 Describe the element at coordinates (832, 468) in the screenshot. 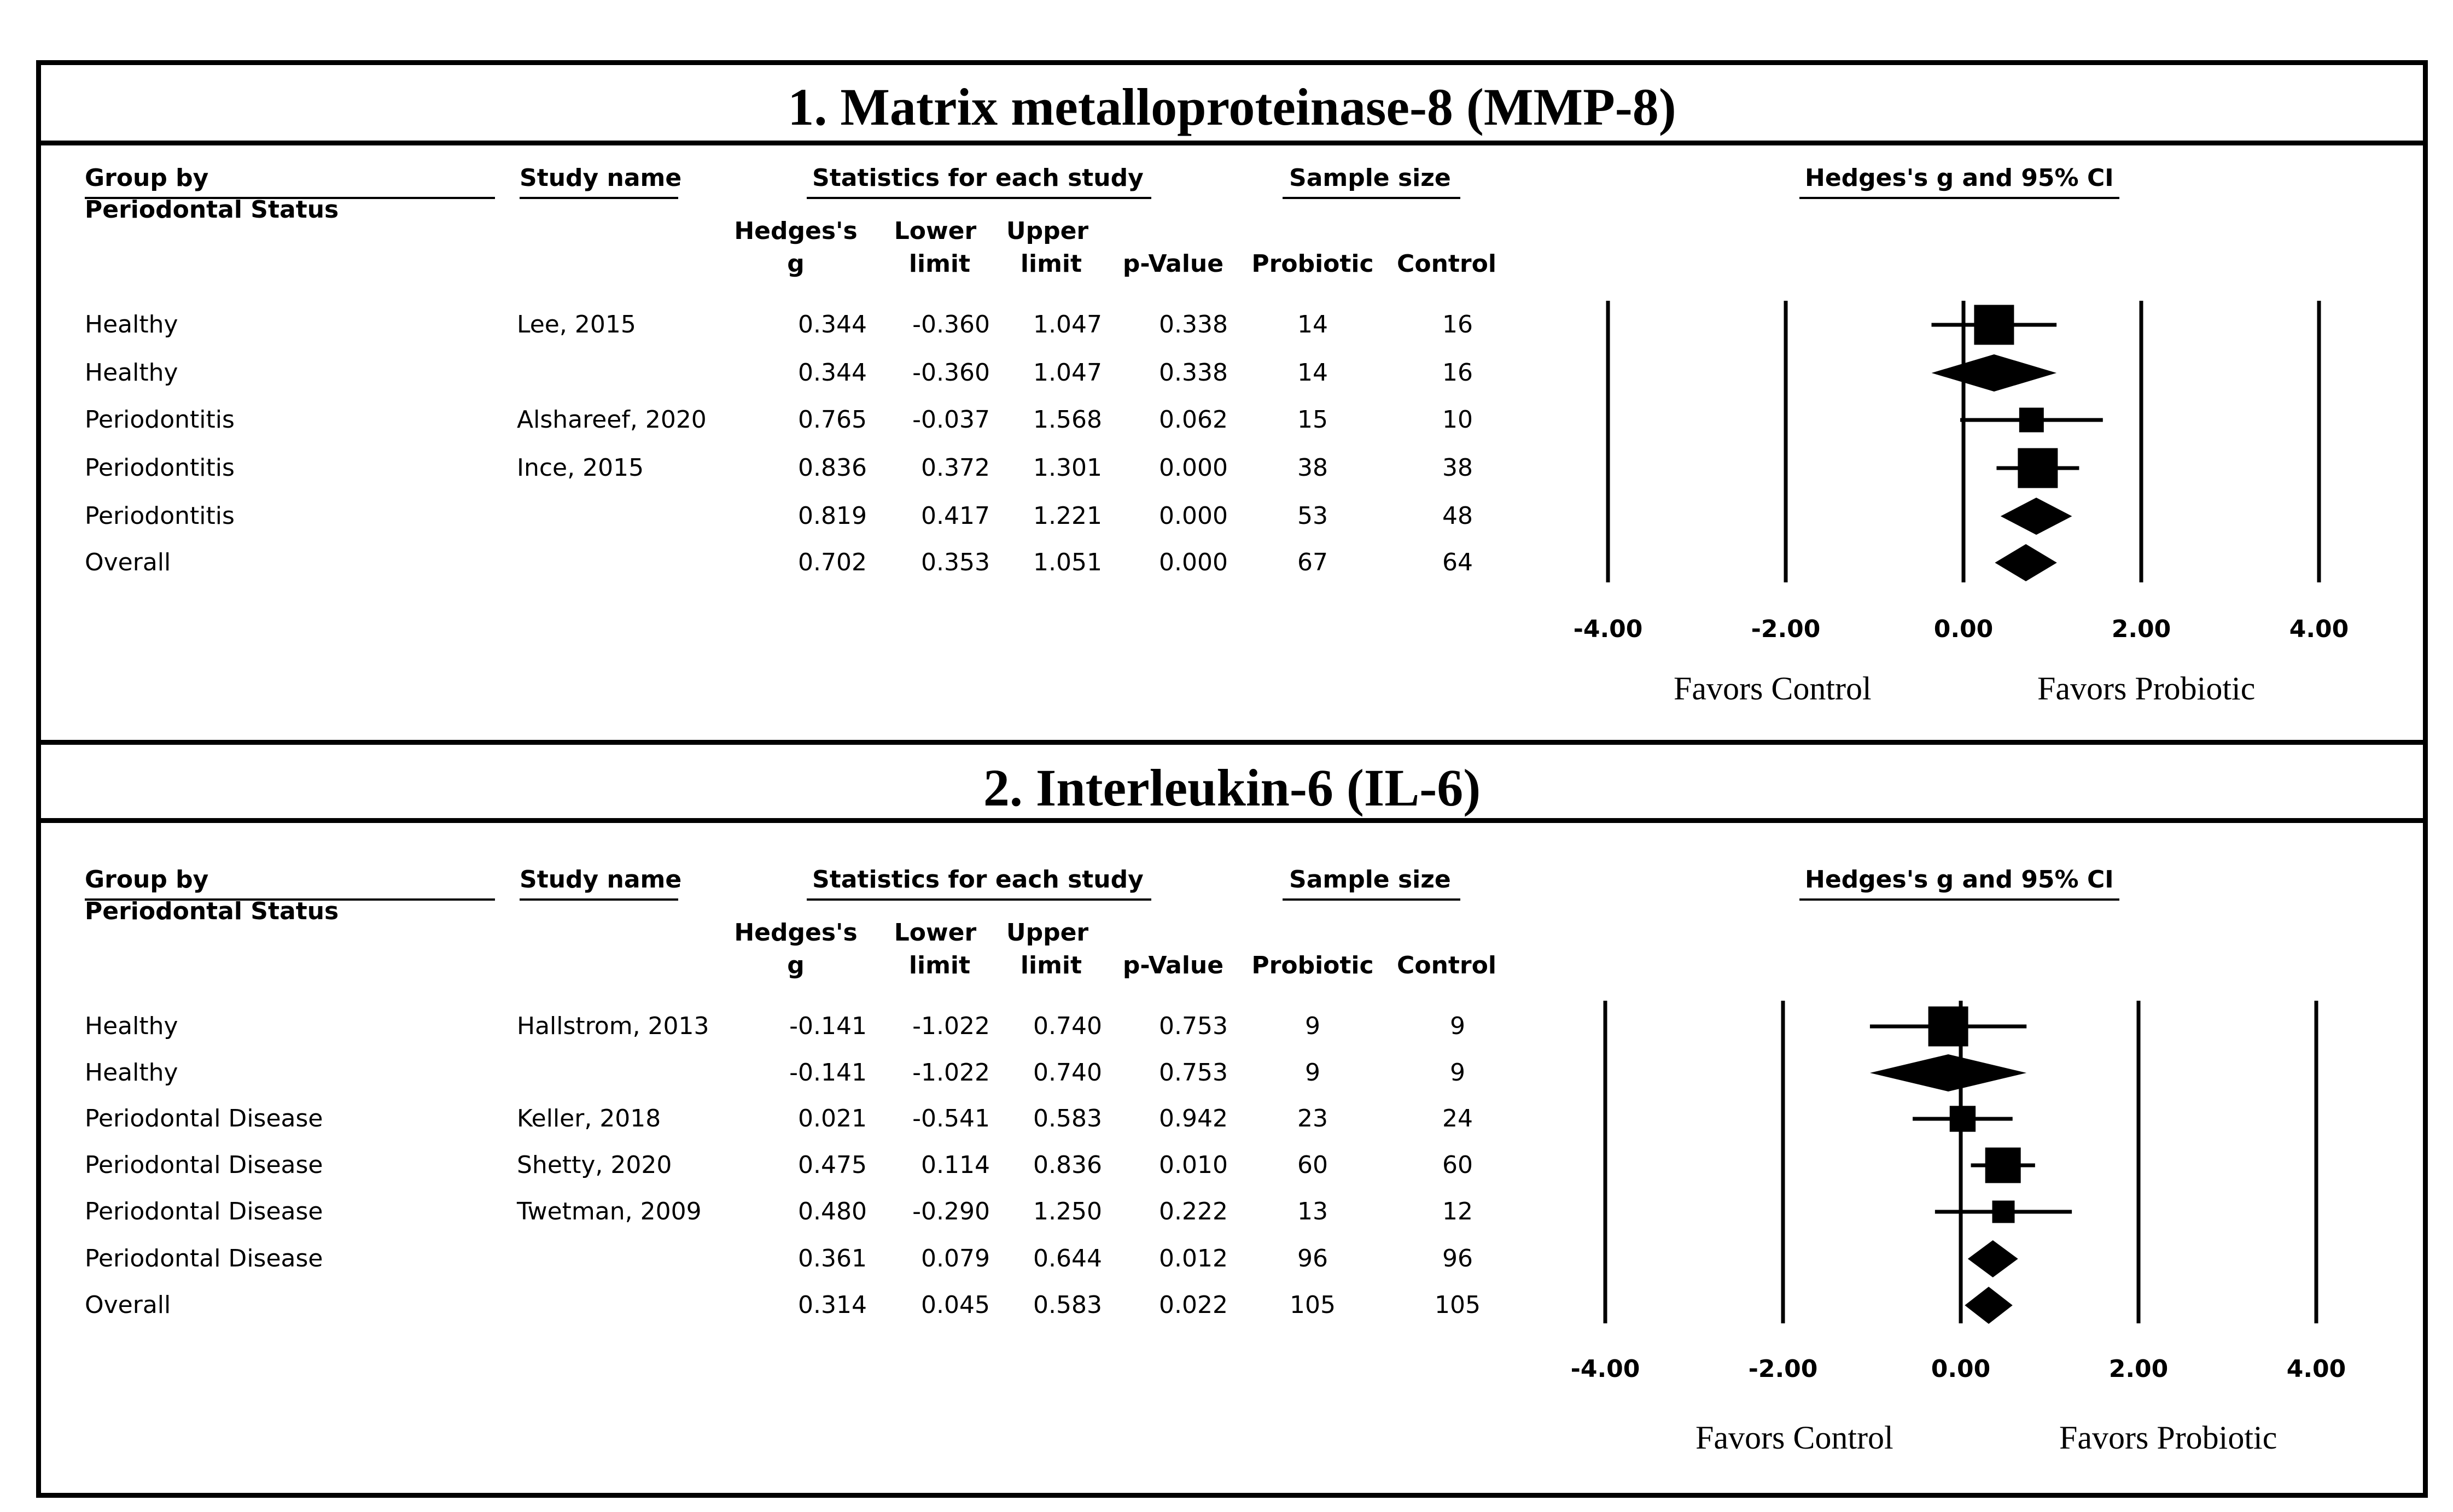

I see `row-hedges-g: 0.836` at that location.